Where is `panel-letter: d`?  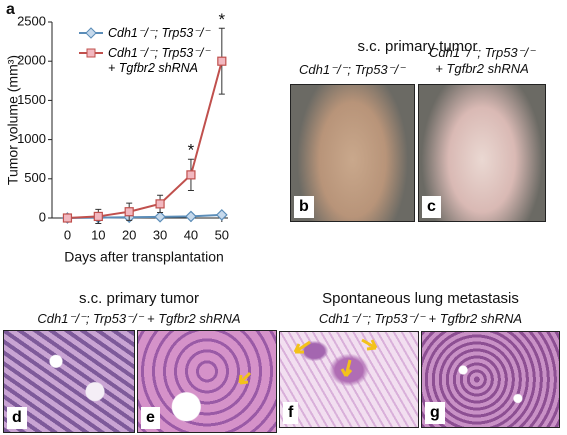 panel-letter: d is located at coordinates (17, 418).